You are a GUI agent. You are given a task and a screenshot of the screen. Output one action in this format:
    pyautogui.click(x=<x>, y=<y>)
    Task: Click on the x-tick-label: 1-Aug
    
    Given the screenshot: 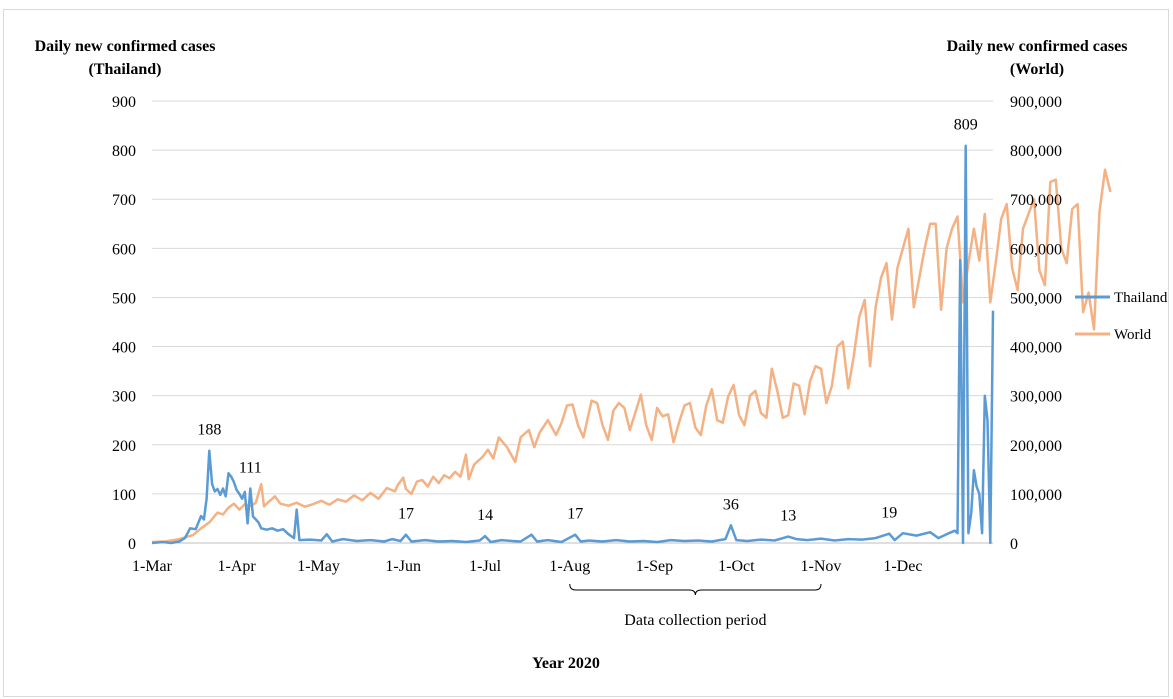 What is the action you would take?
    pyautogui.click(x=569, y=566)
    